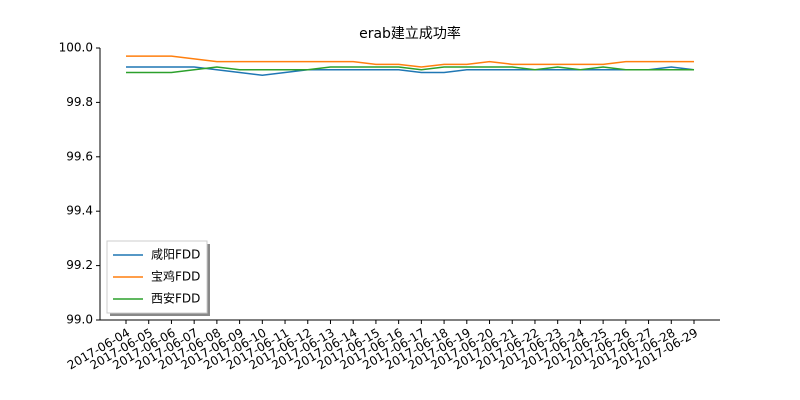 Image resolution: width=800 pixels, height=400 pixels. I want to click on y-tick-label: 99.8, so click(79, 102).